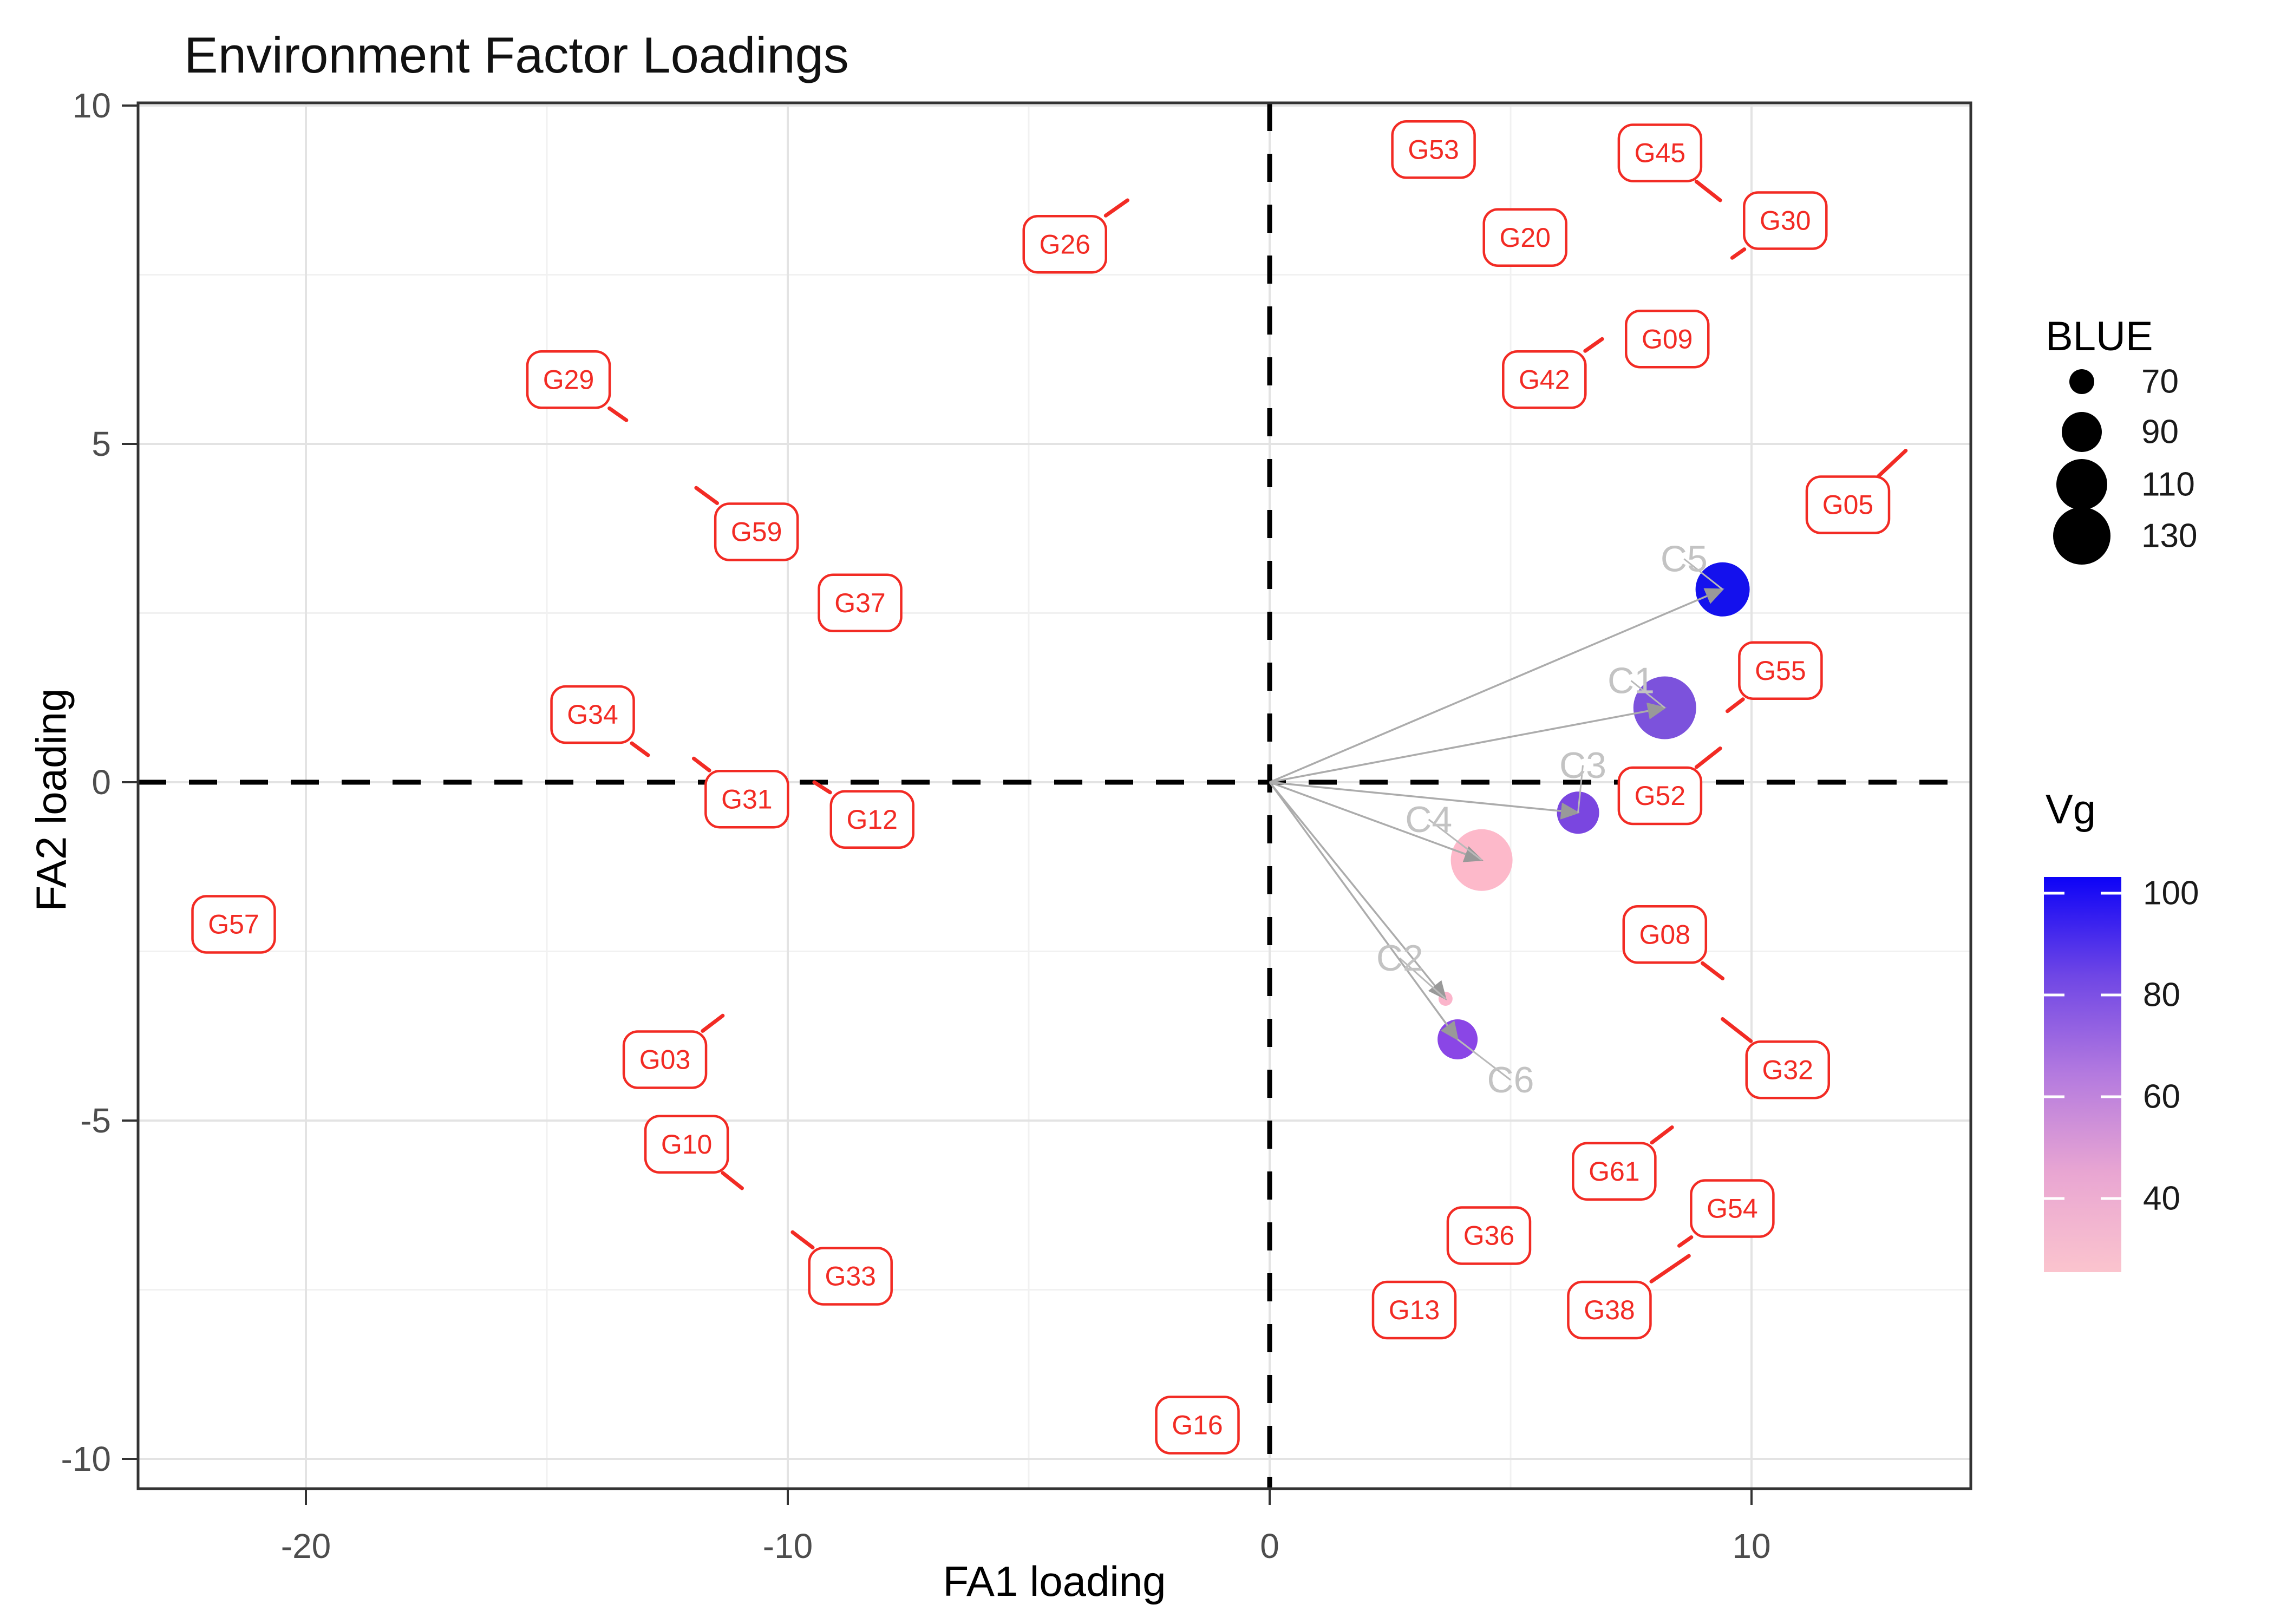 This screenshot has height=1624, width=2274. I want to click on legend-size-label: 110, so click(2168, 485).